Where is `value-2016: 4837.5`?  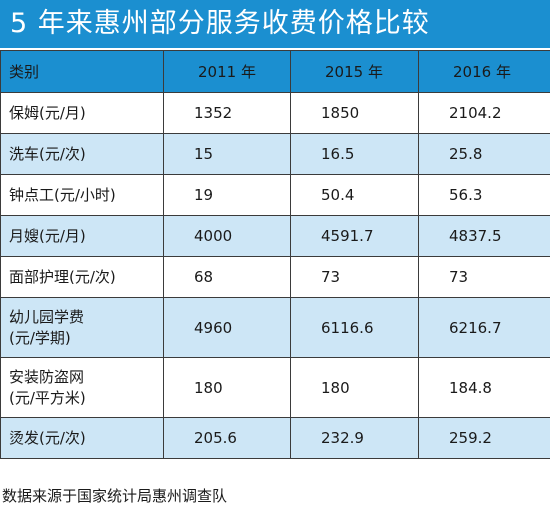
value-2016: 4837.5 is located at coordinates (484, 236).